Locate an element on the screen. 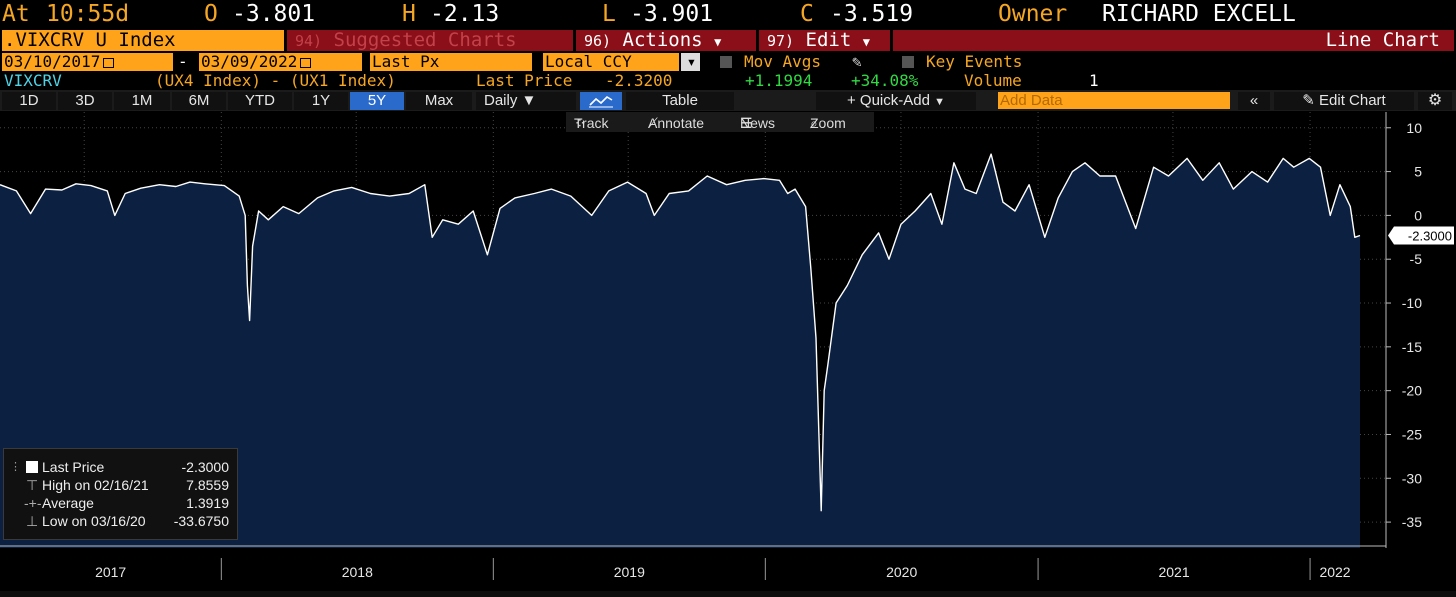 The height and width of the screenshot is (597, 1456). edit-chart-pencil-icon: ✎ is located at coordinates (1308, 100).